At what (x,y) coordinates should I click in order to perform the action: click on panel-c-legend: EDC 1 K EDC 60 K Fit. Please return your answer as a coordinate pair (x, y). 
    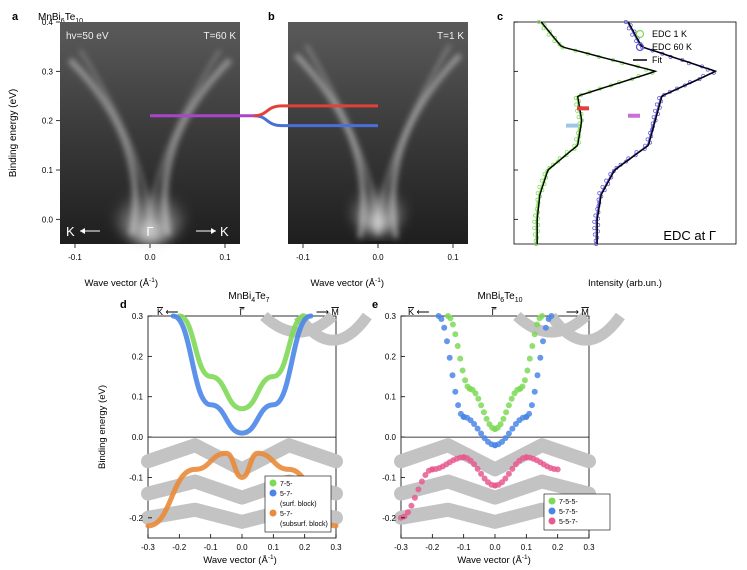
    Looking at the image, I should click on (662, 47).